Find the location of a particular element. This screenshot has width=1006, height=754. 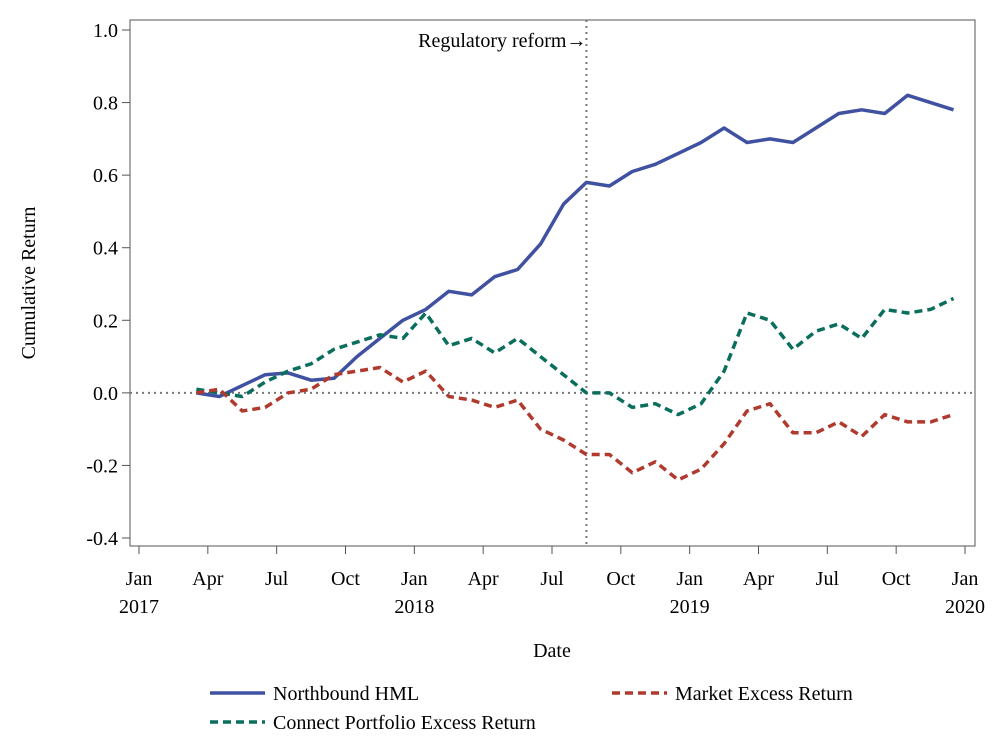

legend-label: Connect Portfolio Excess Return is located at coordinates (404, 723).